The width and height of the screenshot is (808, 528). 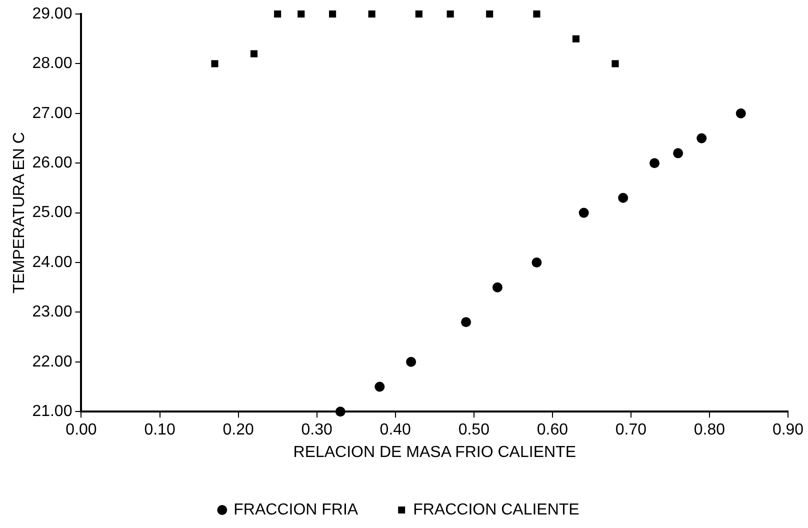 I want to click on y-tick-label: 21.00, so click(x=52, y=411).